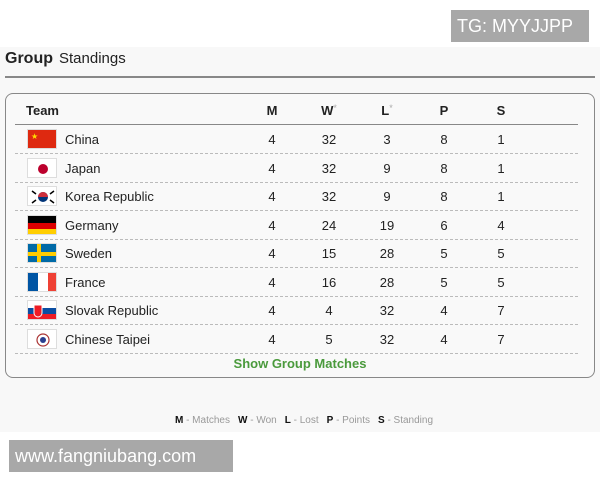 Image resolution: width=600 pixels, height=480 pixels. What do you see at coordinates (121, 456) in the screenshot?
I see `watermark-bottom: www.fangniubang.com` at bounding box center [121, 456].